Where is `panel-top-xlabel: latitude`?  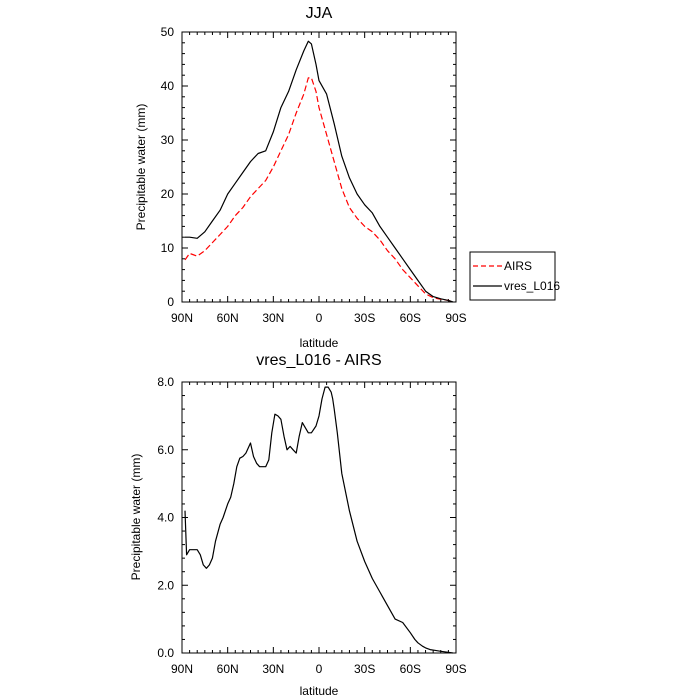 panel-top-xlabel: latitude is located at coordinates (319, 343).